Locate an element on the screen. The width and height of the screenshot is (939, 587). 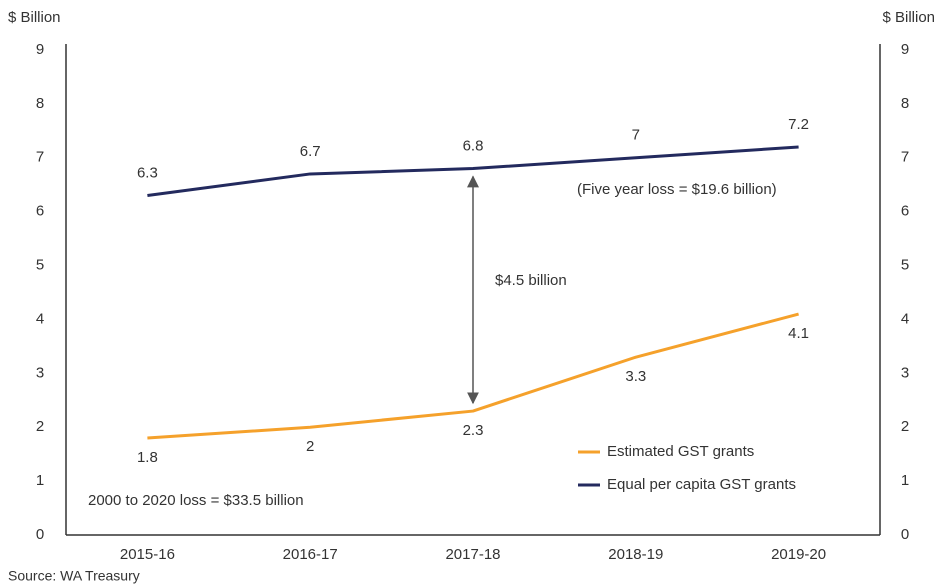
y2-tick-label: 4 is located at coordinates (905, 318).